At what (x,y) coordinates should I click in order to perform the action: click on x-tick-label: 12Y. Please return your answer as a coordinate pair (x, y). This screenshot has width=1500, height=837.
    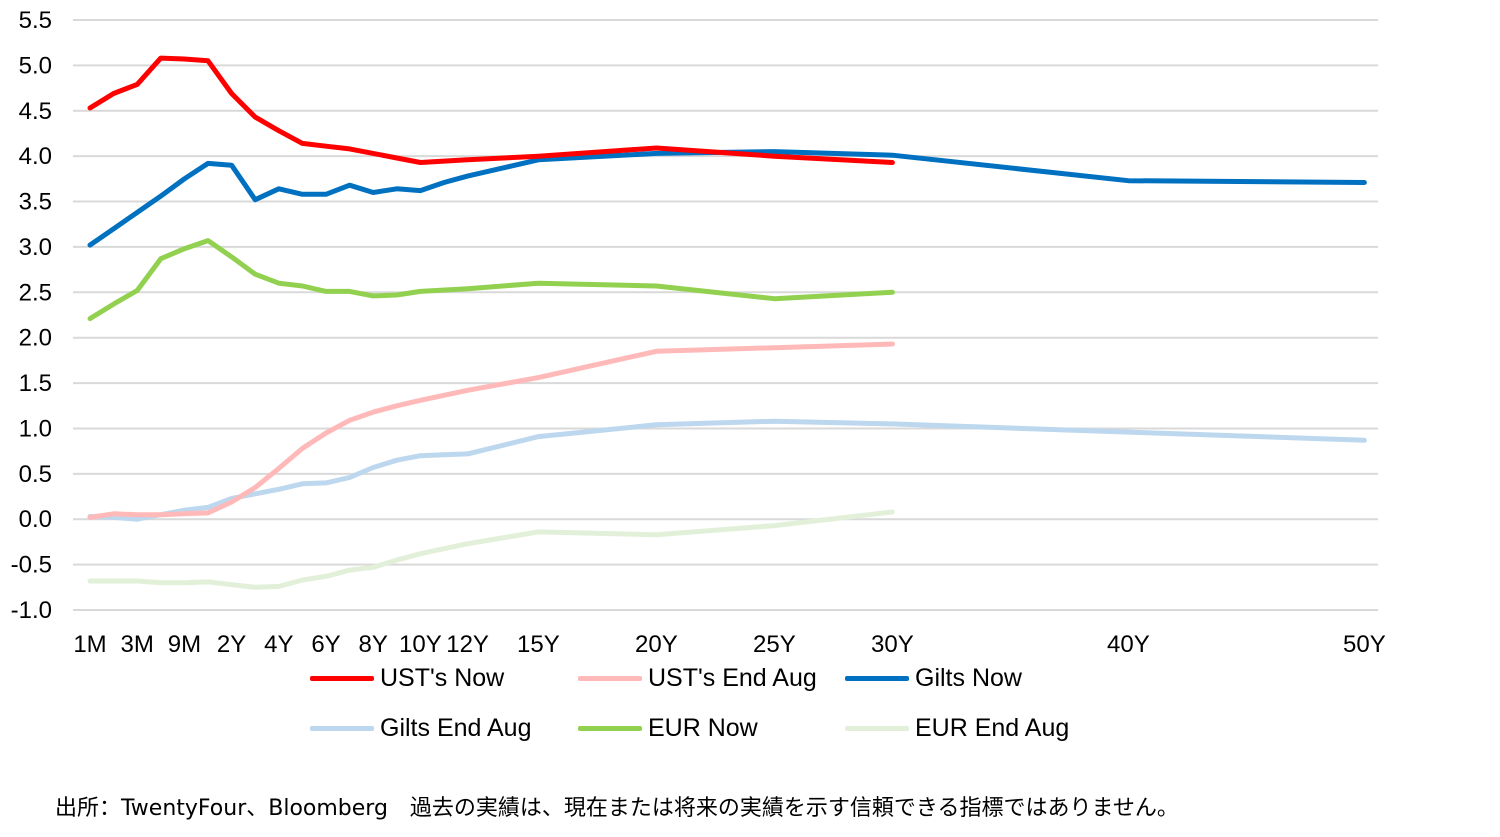
    Looking at the image, I should click on (467, 644).